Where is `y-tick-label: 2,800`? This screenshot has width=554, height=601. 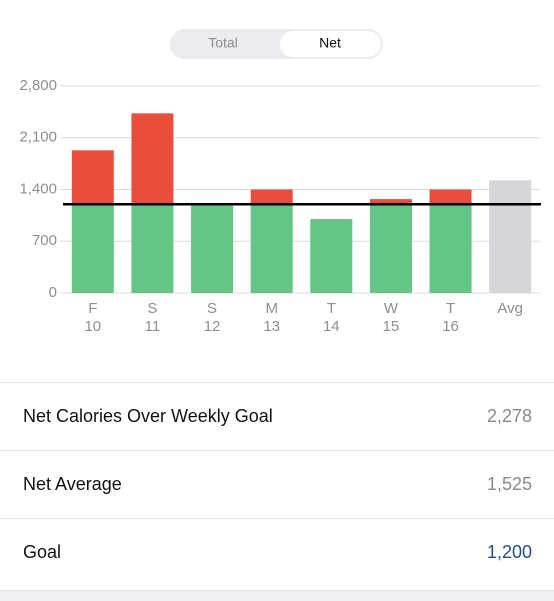
y-tick-label: 2,800 is located at coordinates (38, 85).